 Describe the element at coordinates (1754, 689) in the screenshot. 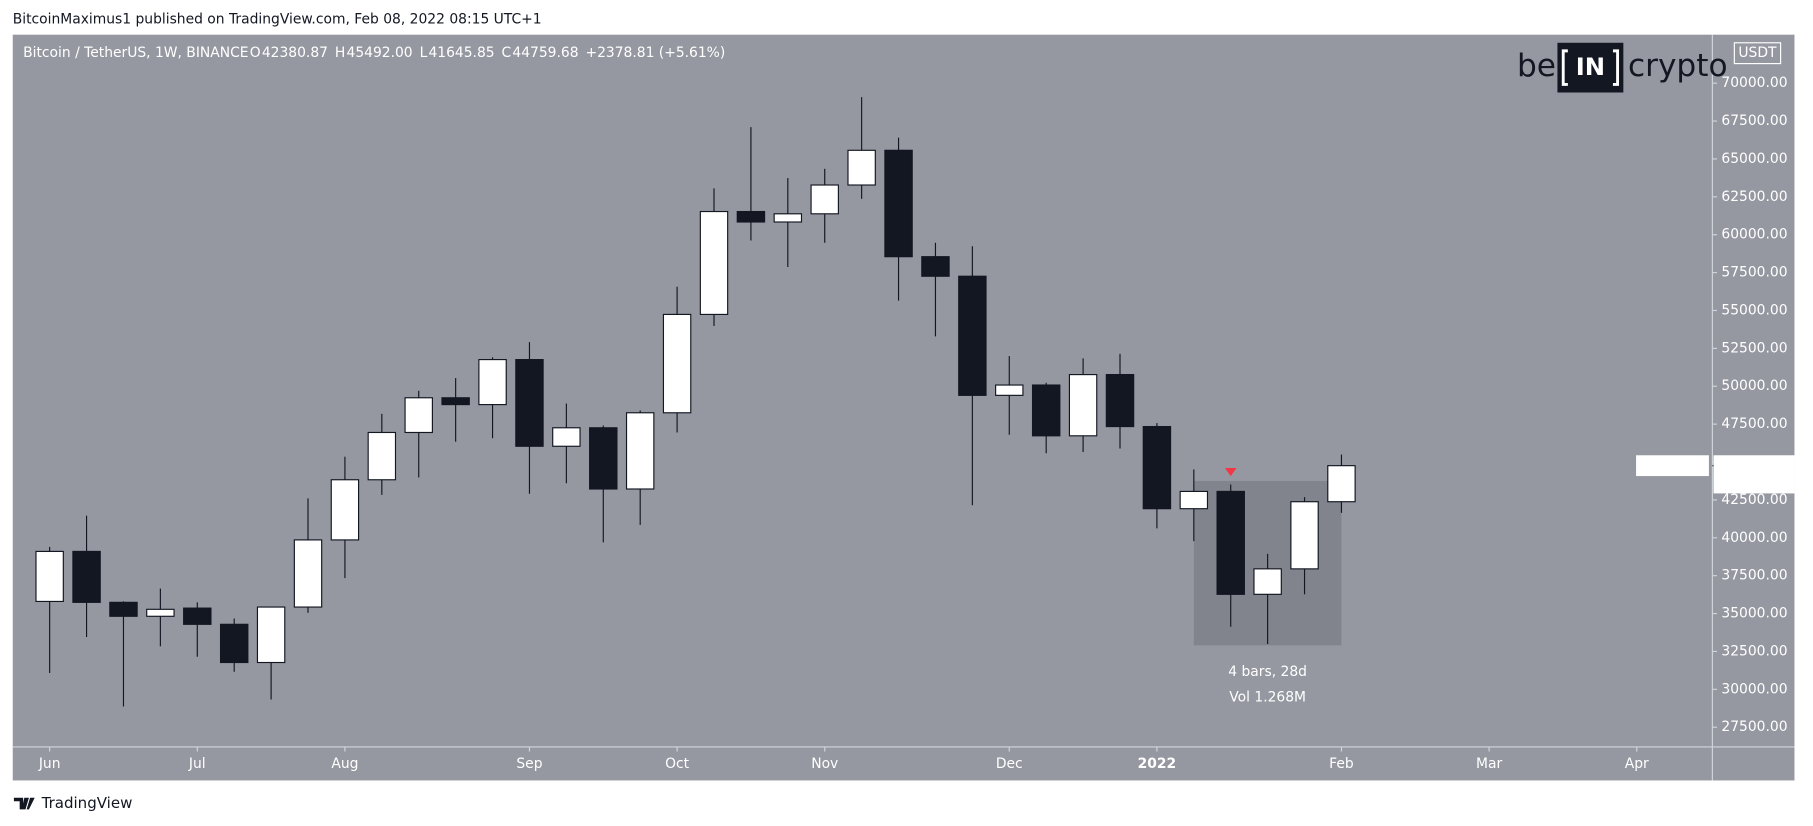

I see `y-tick-label: 30000.00` at that location.